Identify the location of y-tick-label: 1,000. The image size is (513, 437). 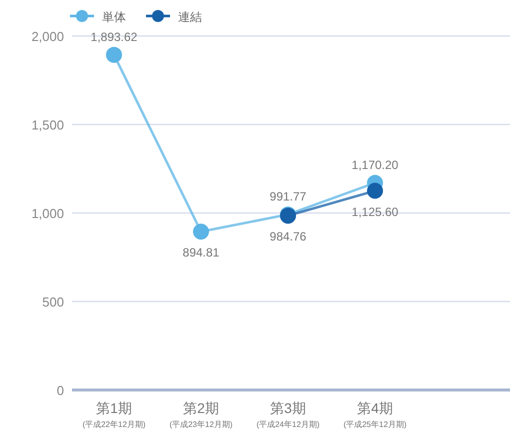
(47, 213).